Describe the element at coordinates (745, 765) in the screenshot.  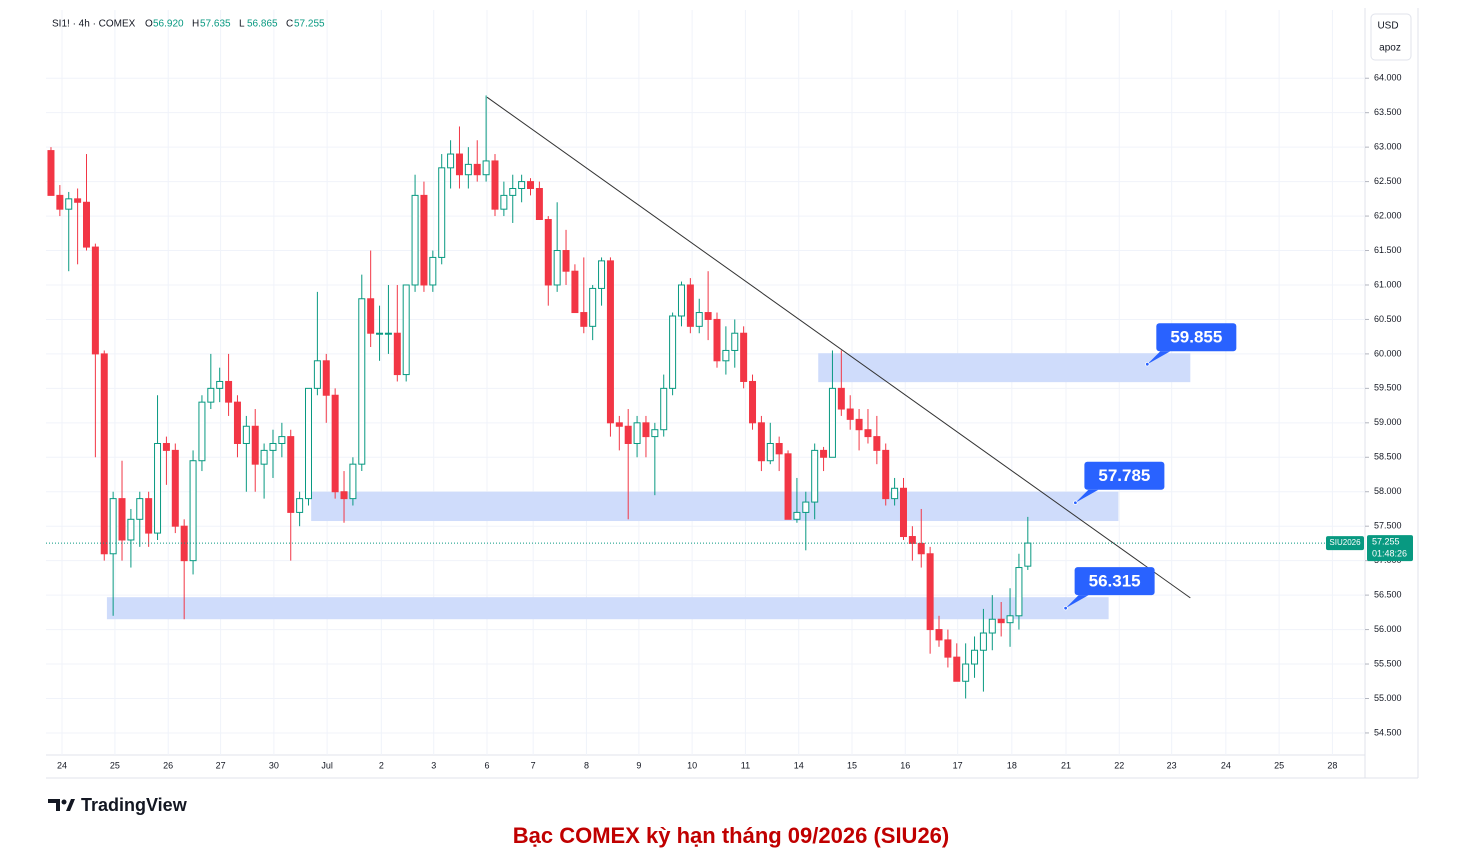
I see `x-tick-label: 11` at that location.